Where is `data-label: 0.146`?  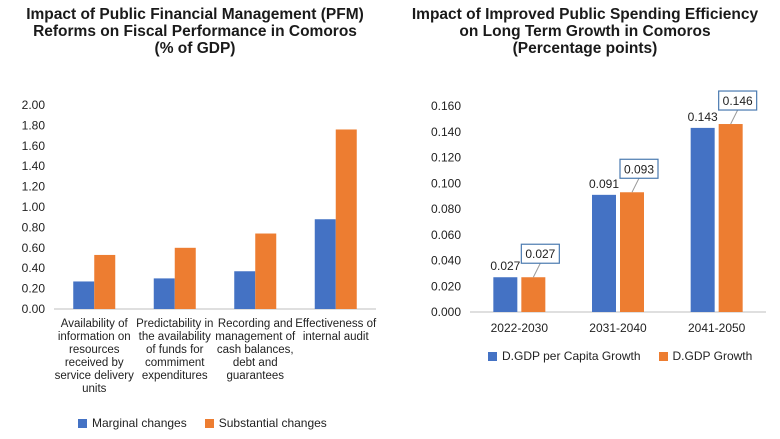 data-label: 0.146 is located at coordinates (738, 101).